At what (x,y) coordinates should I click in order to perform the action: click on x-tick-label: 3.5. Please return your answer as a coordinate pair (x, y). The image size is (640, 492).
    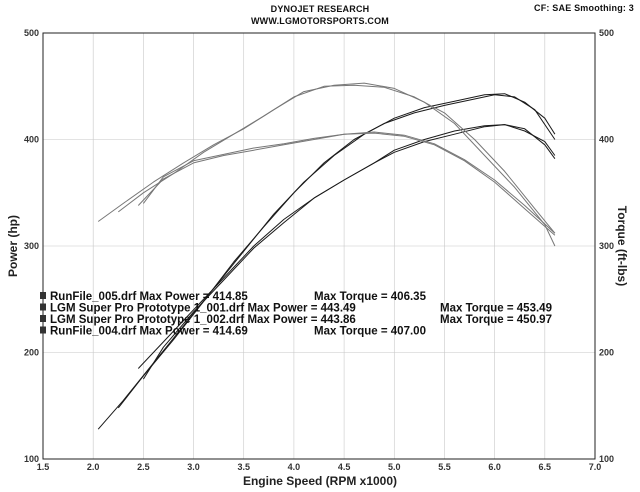
    Looking at the image, I should click on (243, 467).